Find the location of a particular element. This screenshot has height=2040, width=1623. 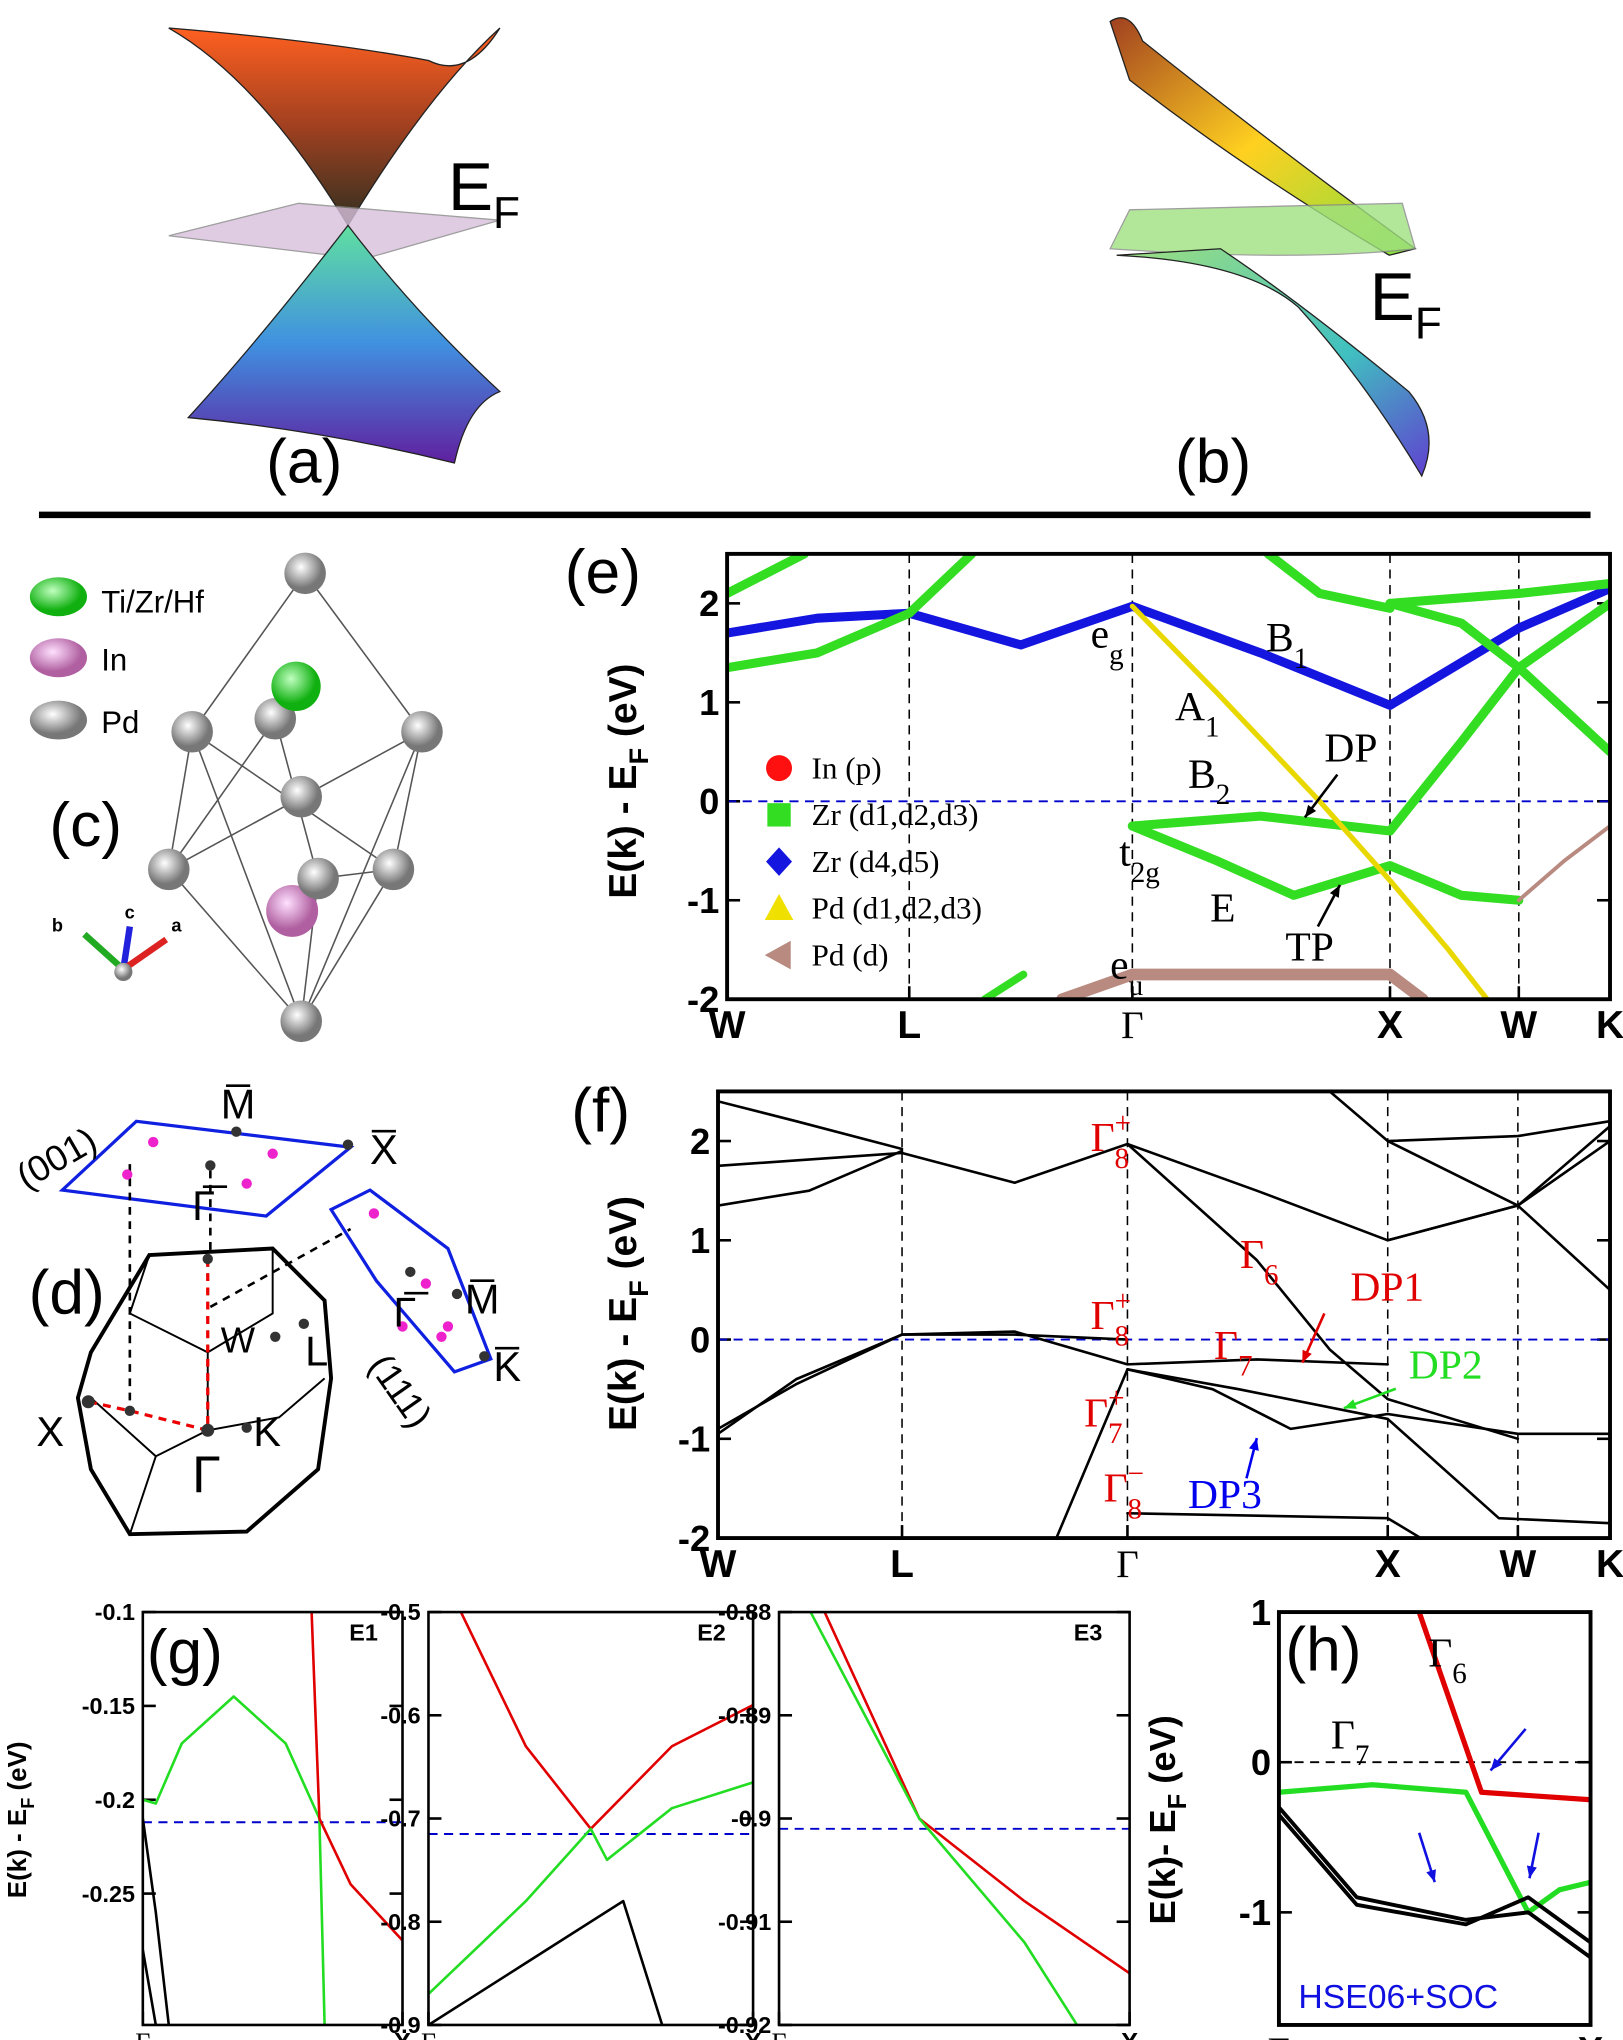

x-tick-label: K is located at coordinates (1609, 1025).